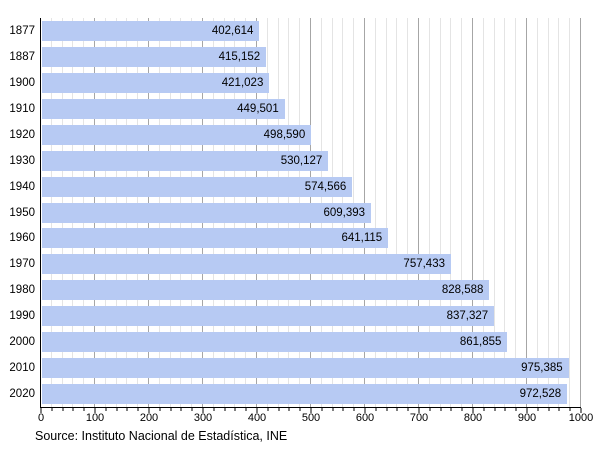 The height and width of the screenshot is (450, 600). I want to click on bar-row: 2020 972,528, so click(290, 394).